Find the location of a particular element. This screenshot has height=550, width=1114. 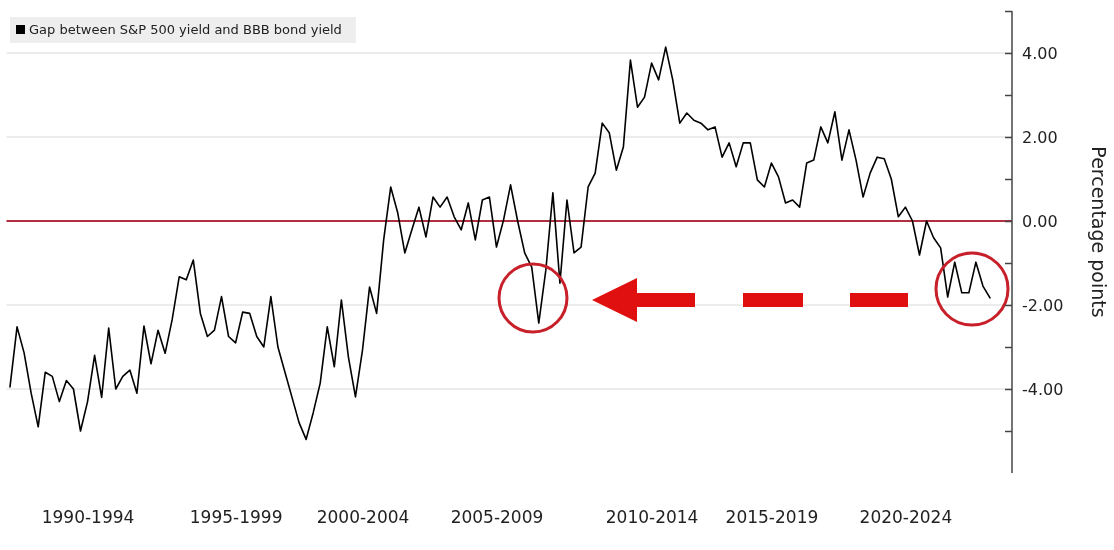

legend-label: Gap between S&P 500 yield and BBB bond yield is located at coordinates (185, 29).